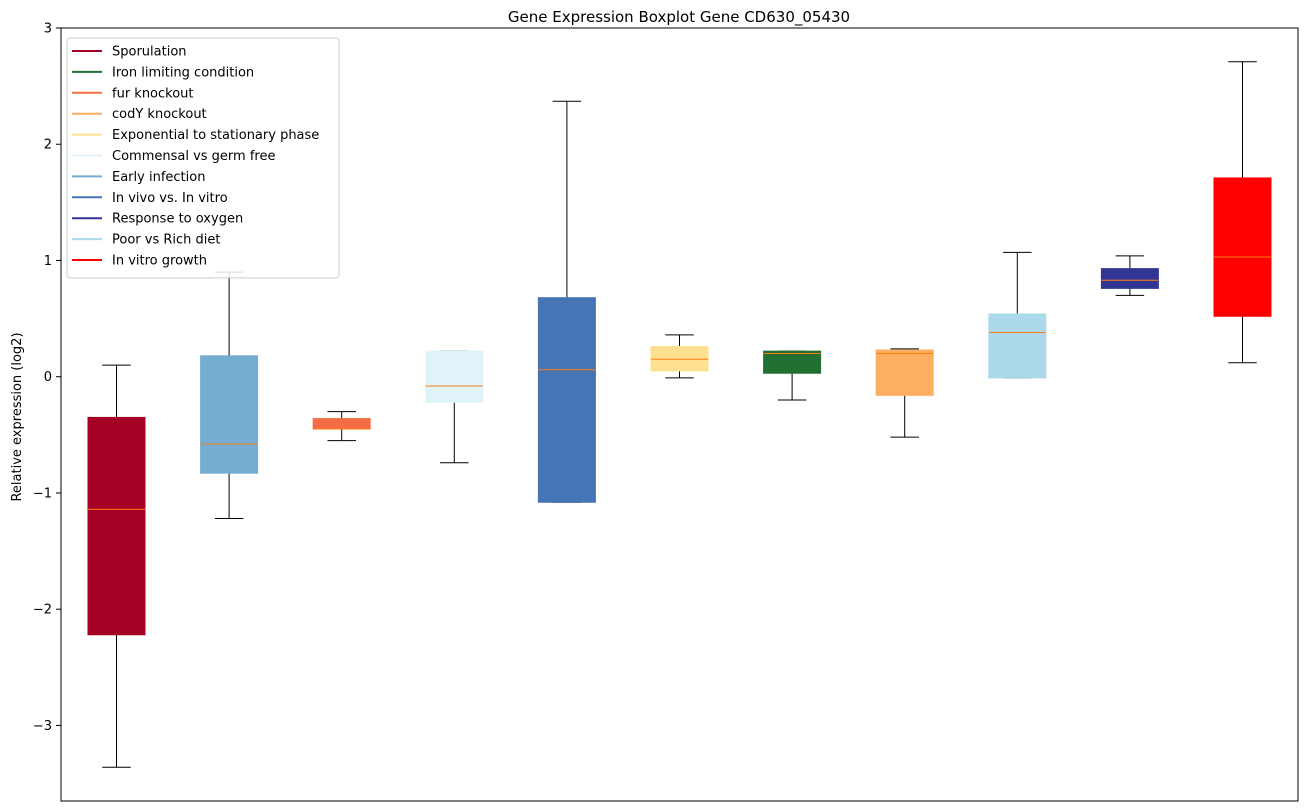  I want to click on legend-entry: Sporulation, so click(129, 52).